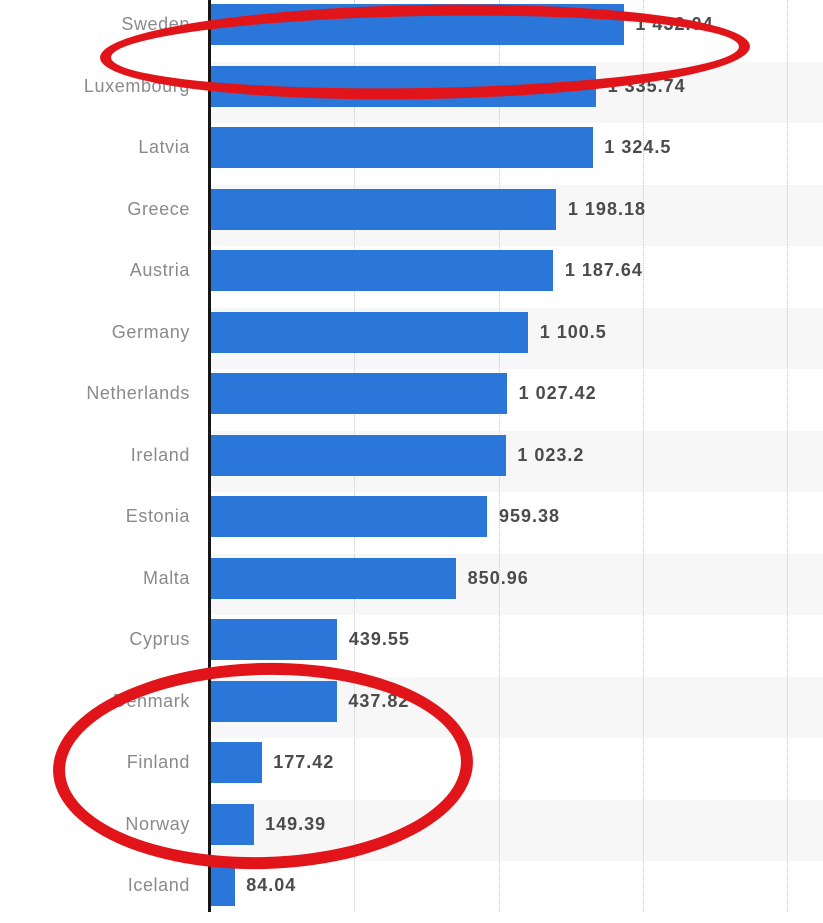 The height and width of the screenshot is (923, 823). I want to click on value-label: 850.96, so click(498, 577).